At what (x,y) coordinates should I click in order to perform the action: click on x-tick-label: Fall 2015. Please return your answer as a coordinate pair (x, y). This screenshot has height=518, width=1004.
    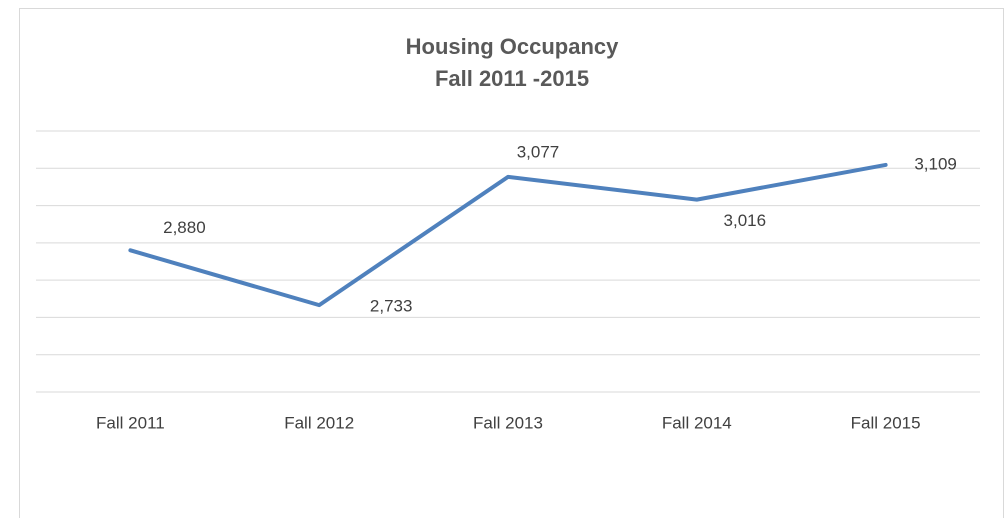
    Looking at the image, I should click on (886, 422).